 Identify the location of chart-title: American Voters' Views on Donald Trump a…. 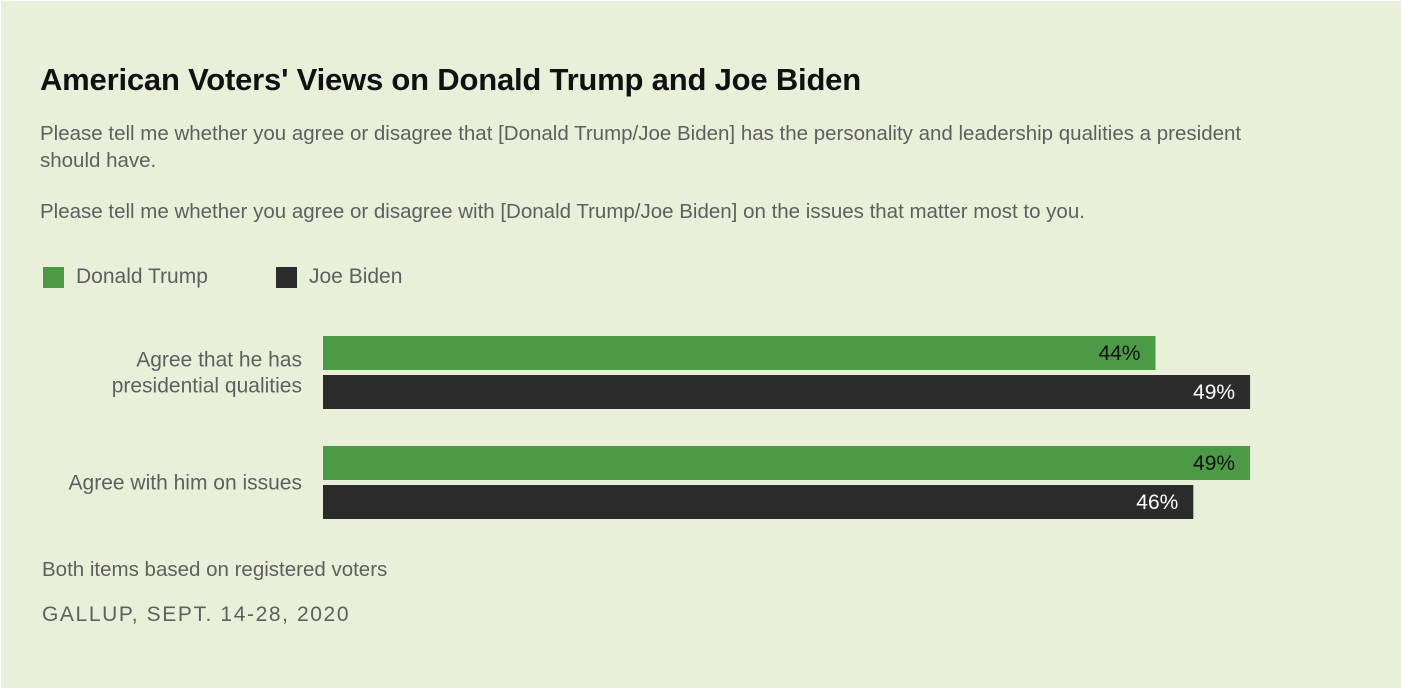
(450, 79).